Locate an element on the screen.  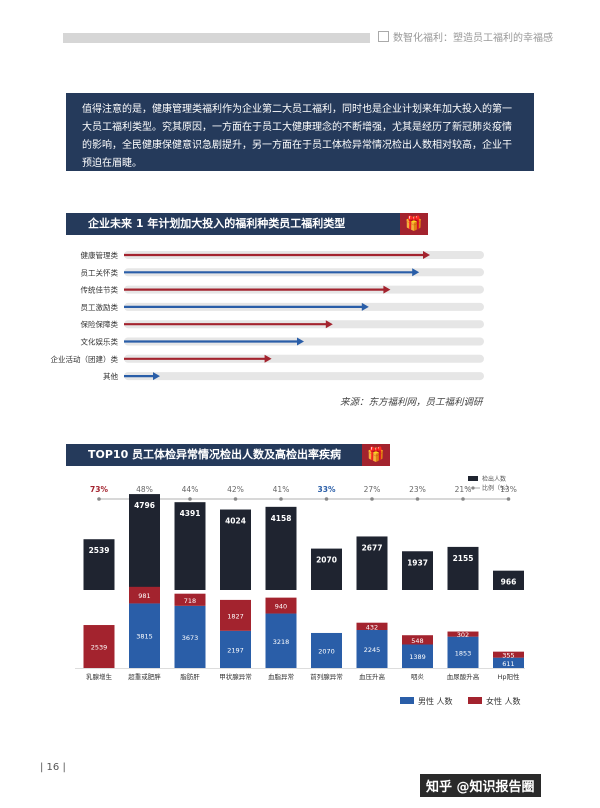
legend-total-label: 检出人数 is located at coordinates (494, 479).